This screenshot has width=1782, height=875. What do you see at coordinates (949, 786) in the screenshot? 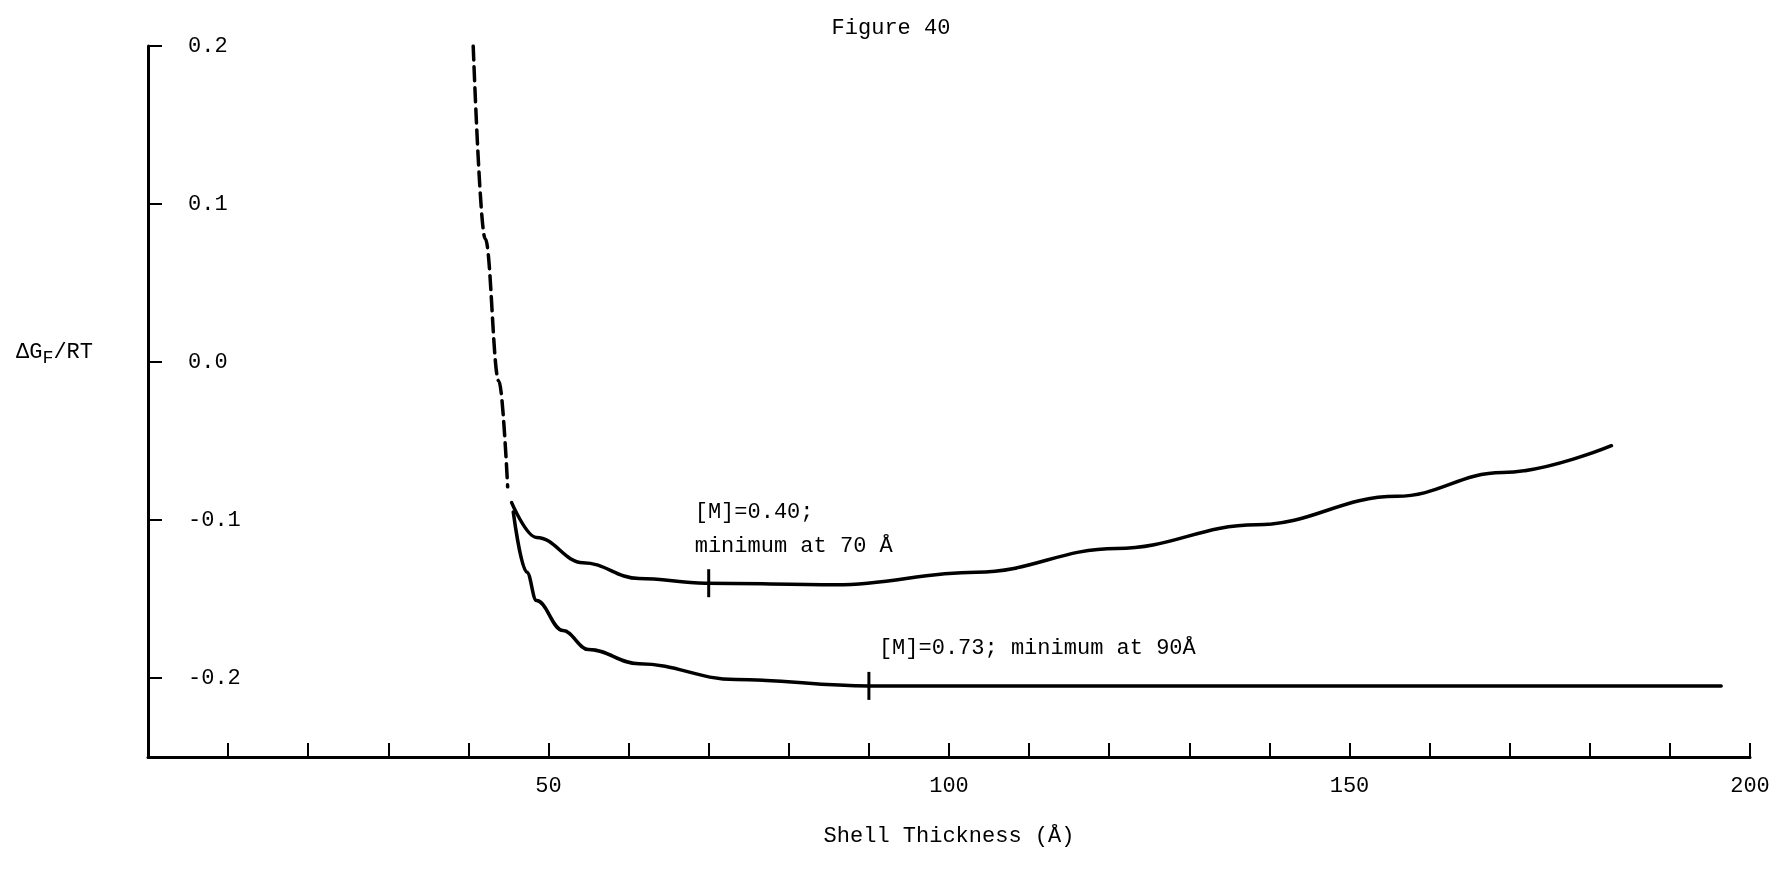
I see `x-tick-label: 100` at bounding box center [949, 786].